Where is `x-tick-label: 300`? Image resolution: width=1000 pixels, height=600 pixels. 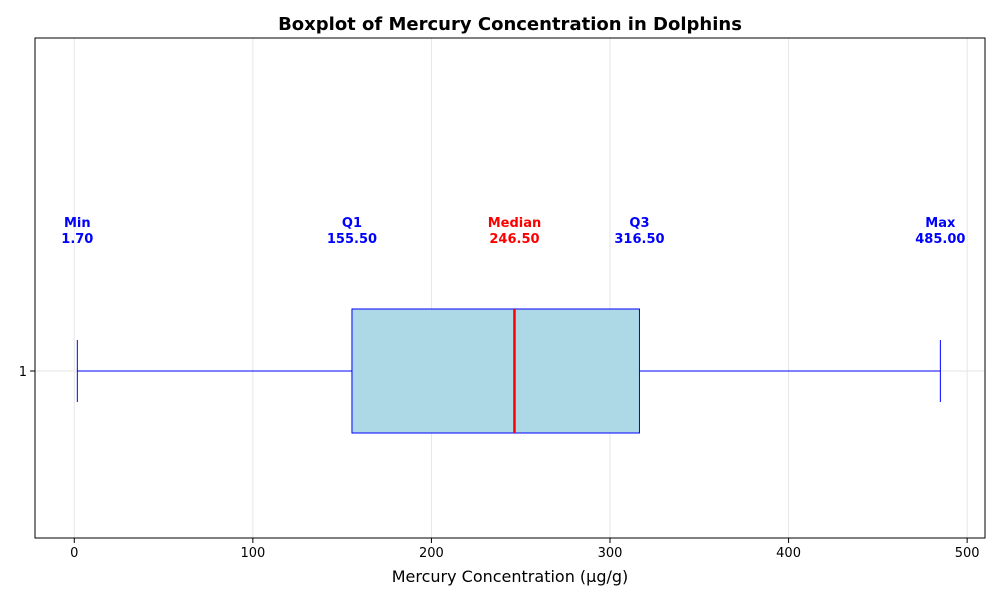 x-tick-label: 300 is located at coordinates (610, 553).